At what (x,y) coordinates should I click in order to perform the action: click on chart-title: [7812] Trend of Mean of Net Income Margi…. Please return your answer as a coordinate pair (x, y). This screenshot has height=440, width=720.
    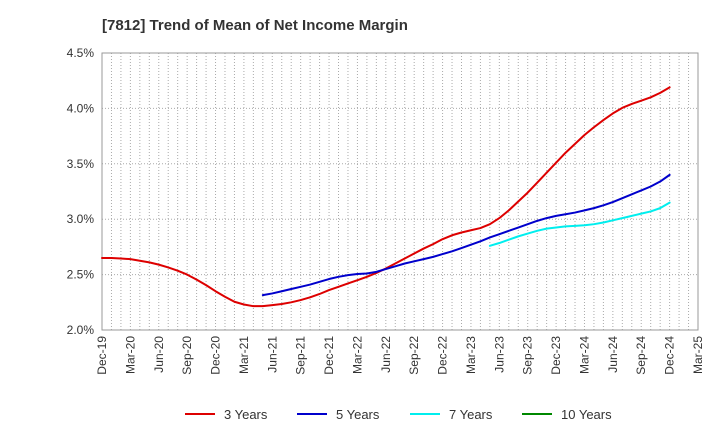
    Looking at the image, I should click on (255, 25).